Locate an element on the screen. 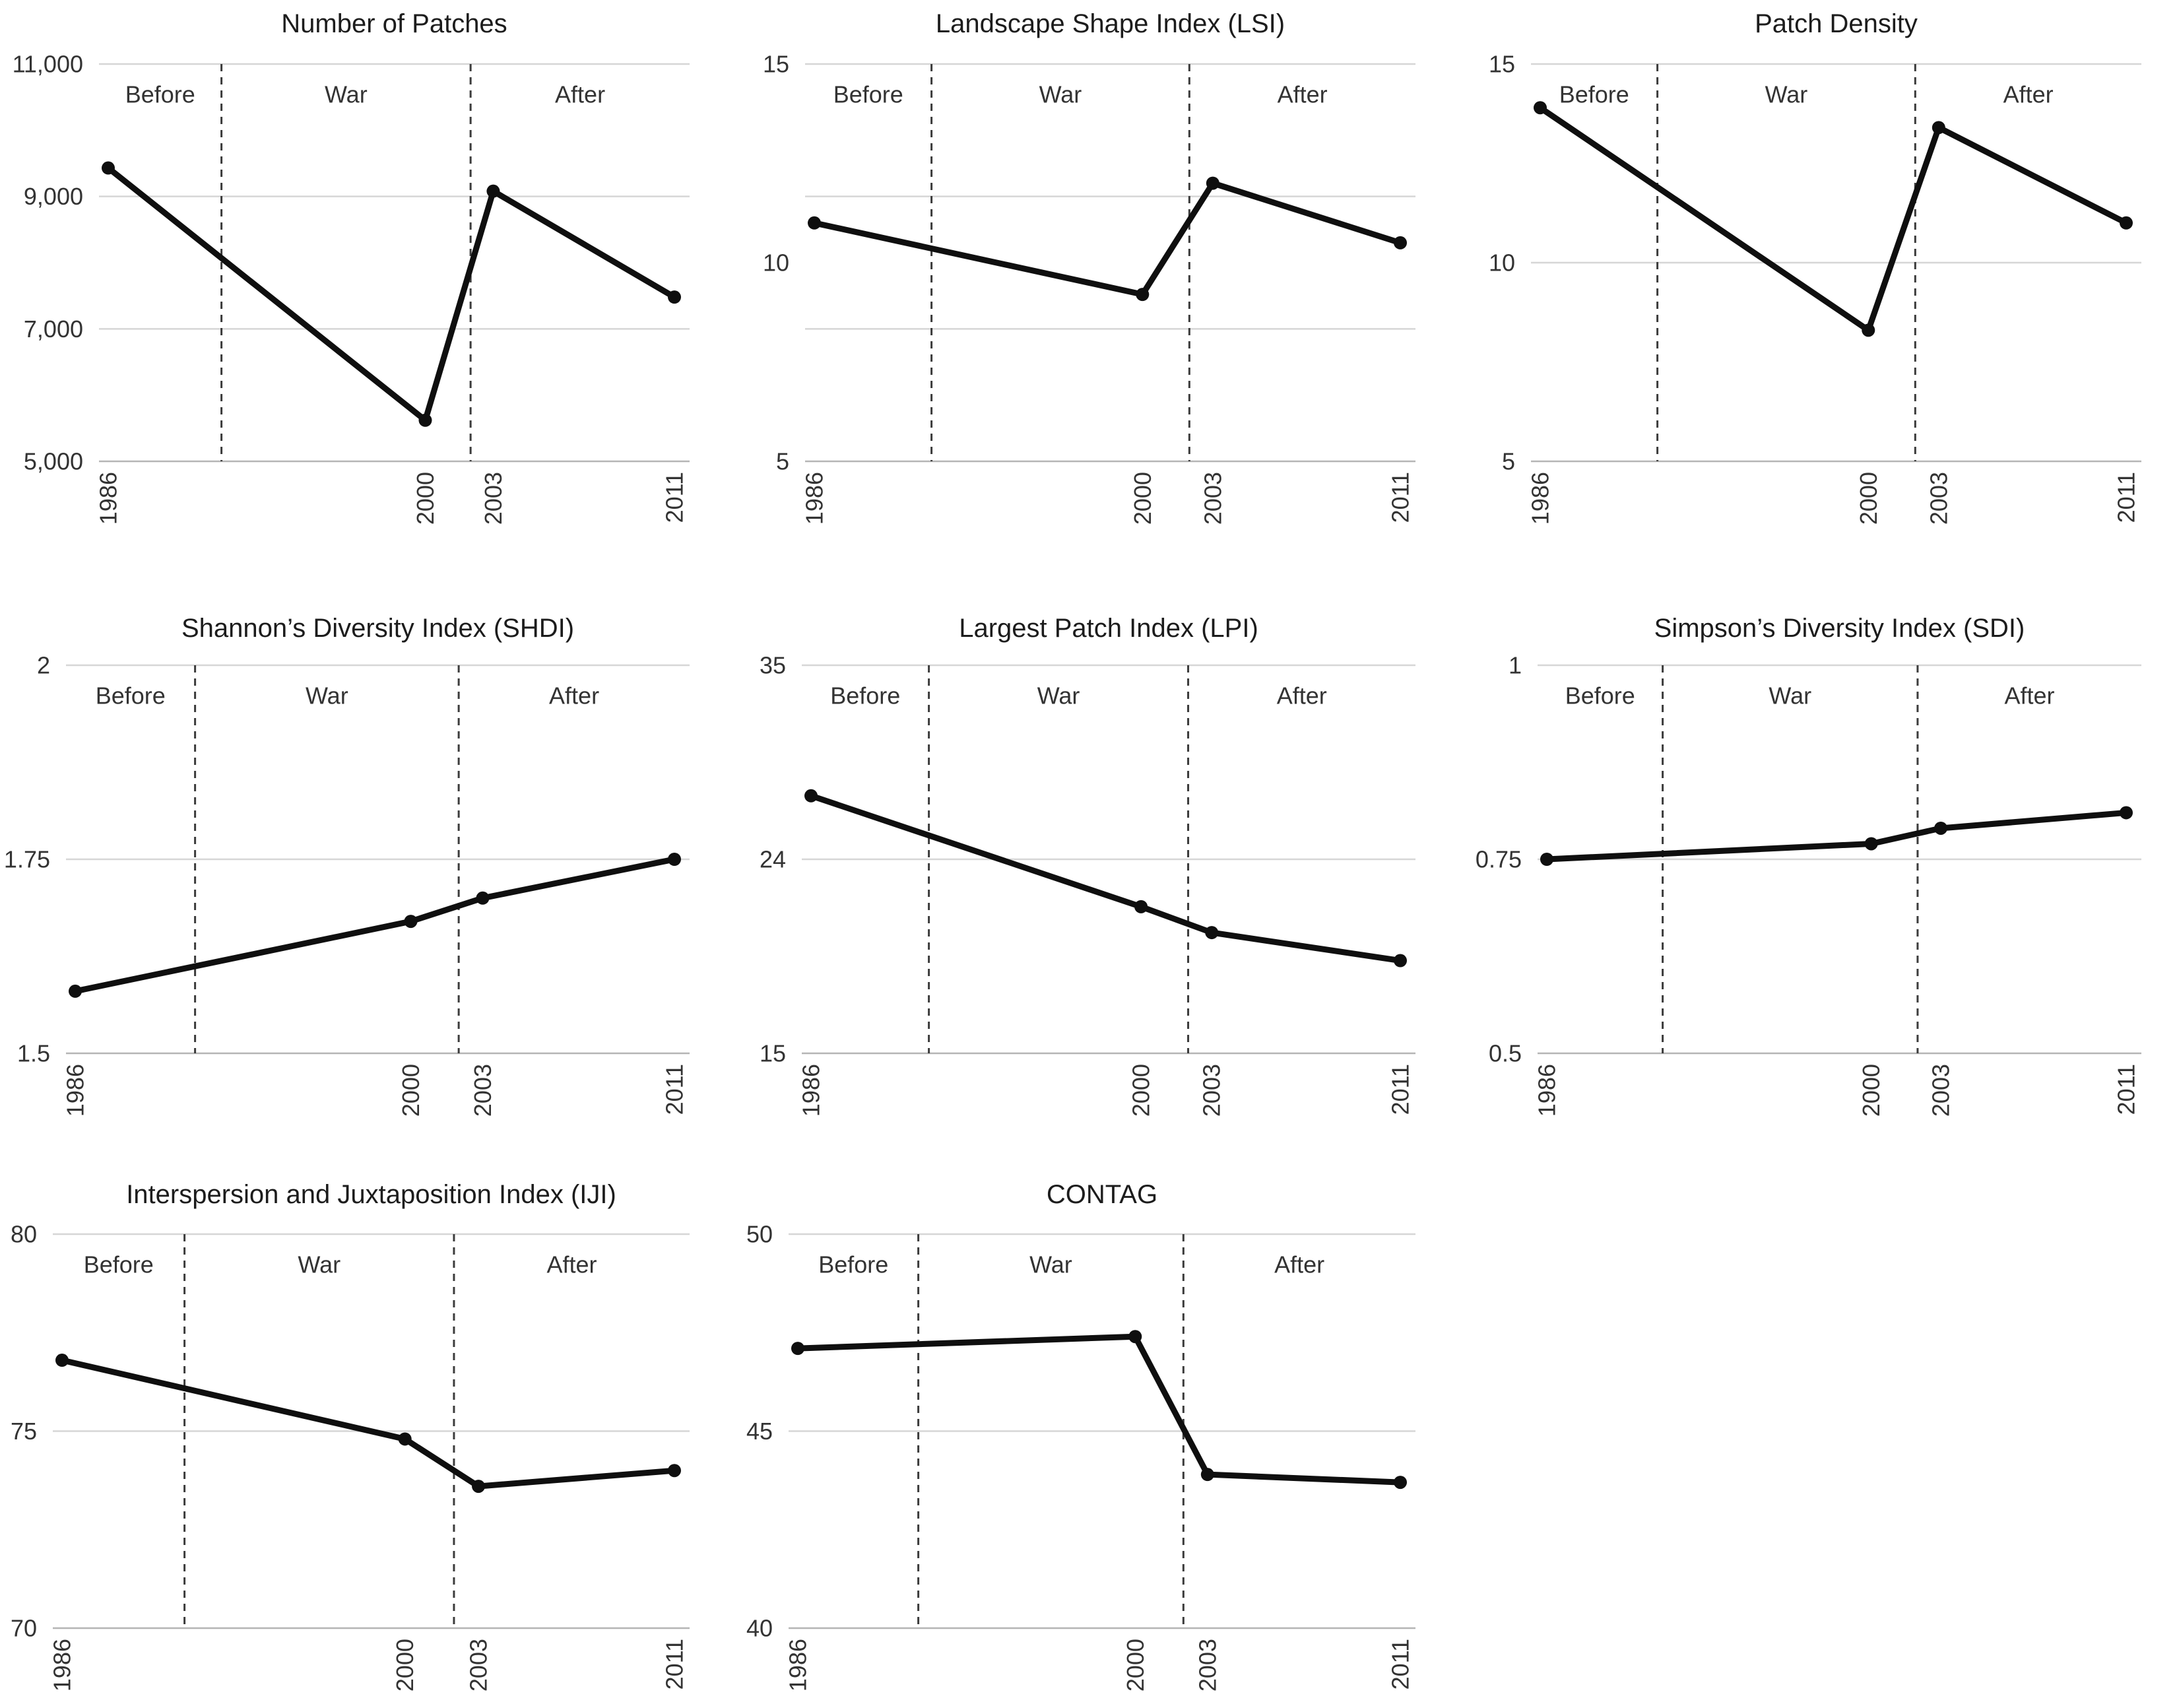  y-tick-label: 1.75 is located at coordinates (27, 859).